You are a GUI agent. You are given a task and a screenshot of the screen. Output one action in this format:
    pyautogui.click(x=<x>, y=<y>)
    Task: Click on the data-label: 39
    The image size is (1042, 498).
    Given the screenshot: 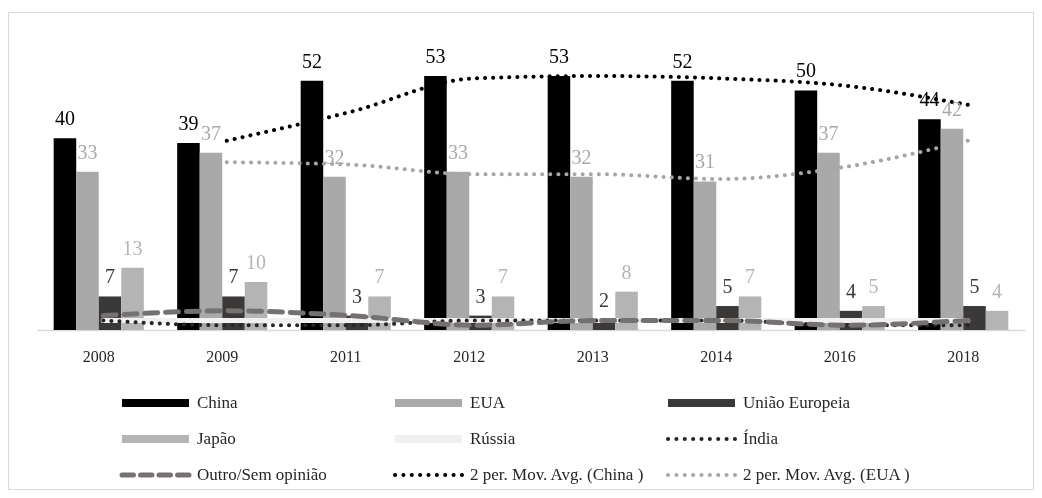 What is the action you would take?
    pyautogui.click(x=188, y=123)
    